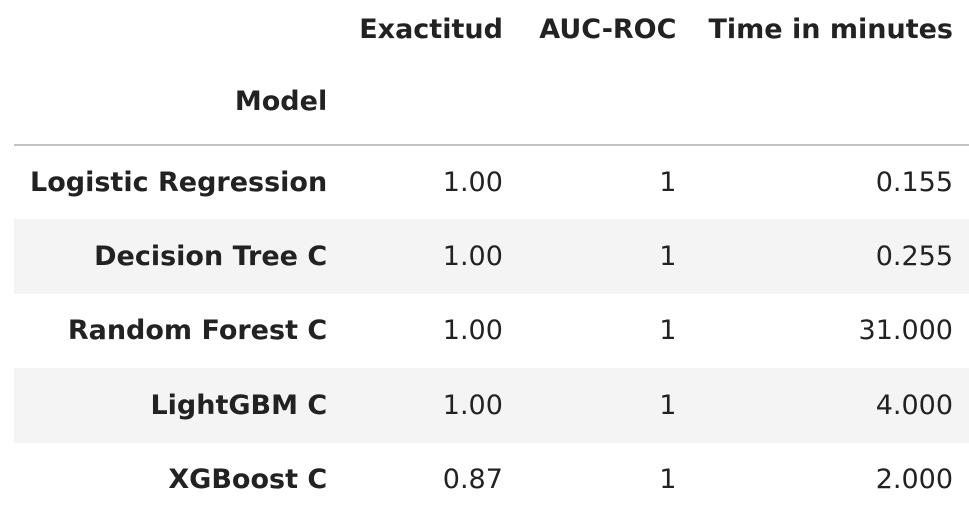 The width and height of the screenshot is (969, 517). Describe the element at coordinates (905, 331) in the screenshot. I see `cell-time: 31.000` at that location.